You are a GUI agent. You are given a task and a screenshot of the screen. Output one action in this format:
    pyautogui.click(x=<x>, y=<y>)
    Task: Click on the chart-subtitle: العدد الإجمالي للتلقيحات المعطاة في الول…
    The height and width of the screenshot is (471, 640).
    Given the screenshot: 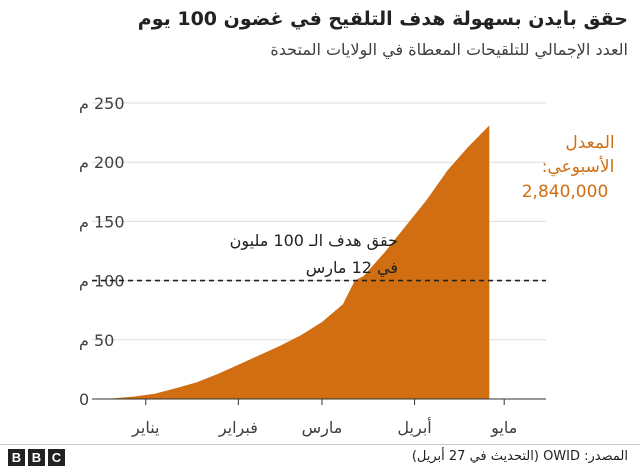 What is the action you would take?
    pyautogui.click(x=449, y=49)
    